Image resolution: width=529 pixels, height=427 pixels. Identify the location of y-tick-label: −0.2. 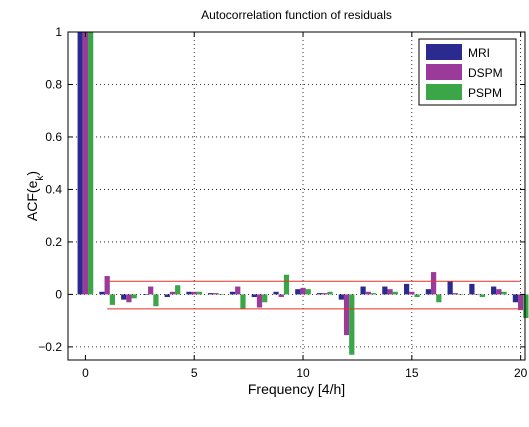
(50, 347).